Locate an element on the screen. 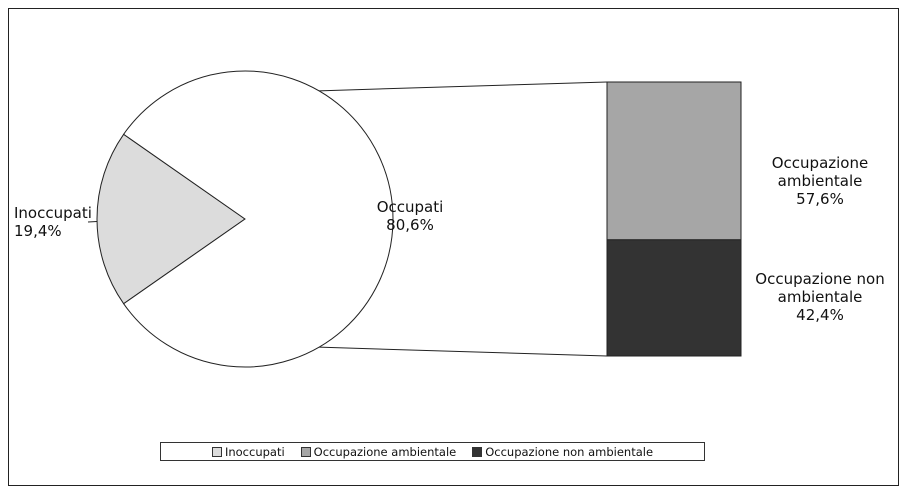 This screenshot has height=493, width=907. bar-label: Occupazione ambientale 57,6% is located at coordinates (820, 181).